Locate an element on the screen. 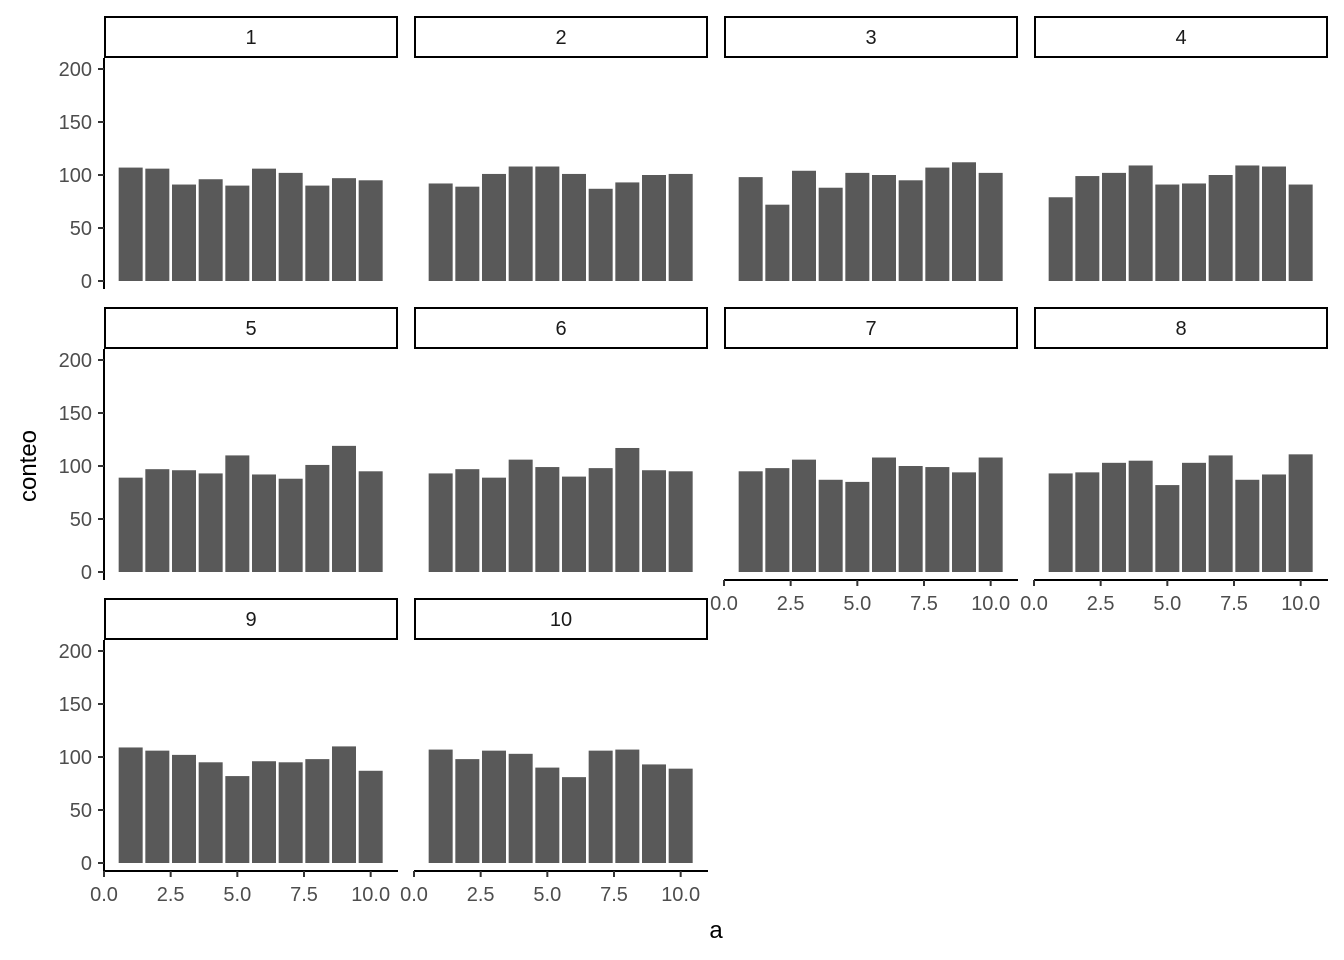  facet-panel-9: 9 0 50 100 150 200 0.0 2.5 5.0 7.5 10.0 is located at coordinates (228, 752).